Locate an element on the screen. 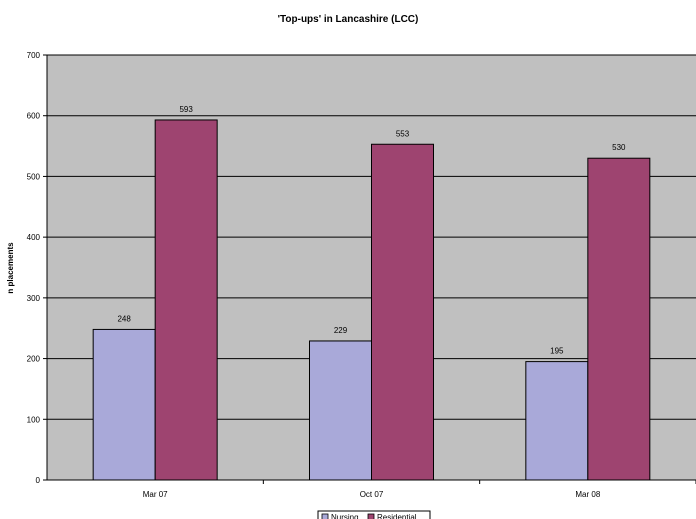 The width and height of the screenshot is (696, 519). y-tick-label: 500 is located at coordinates (34, 176).